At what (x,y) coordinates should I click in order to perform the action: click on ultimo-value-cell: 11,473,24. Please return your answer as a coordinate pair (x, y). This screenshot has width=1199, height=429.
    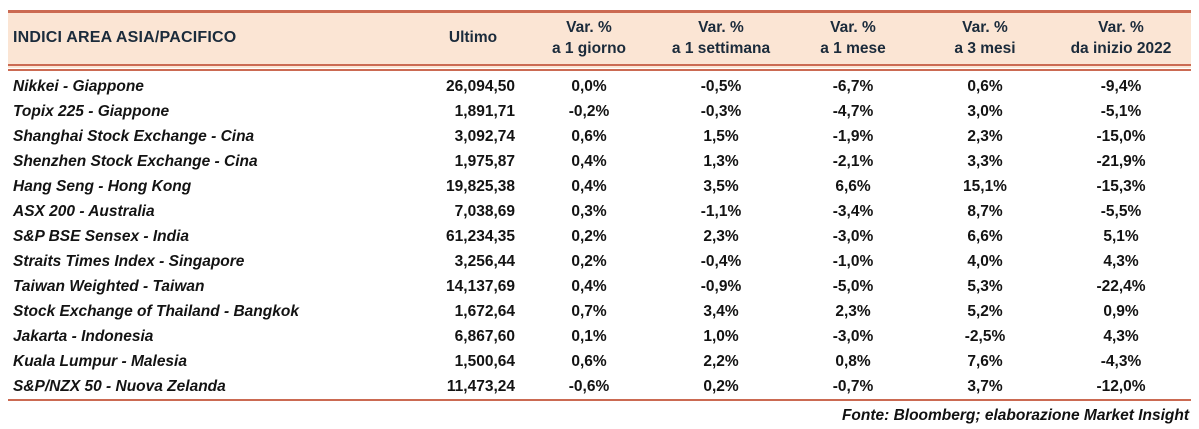
    Looking at the image, I should click on (473, 387).